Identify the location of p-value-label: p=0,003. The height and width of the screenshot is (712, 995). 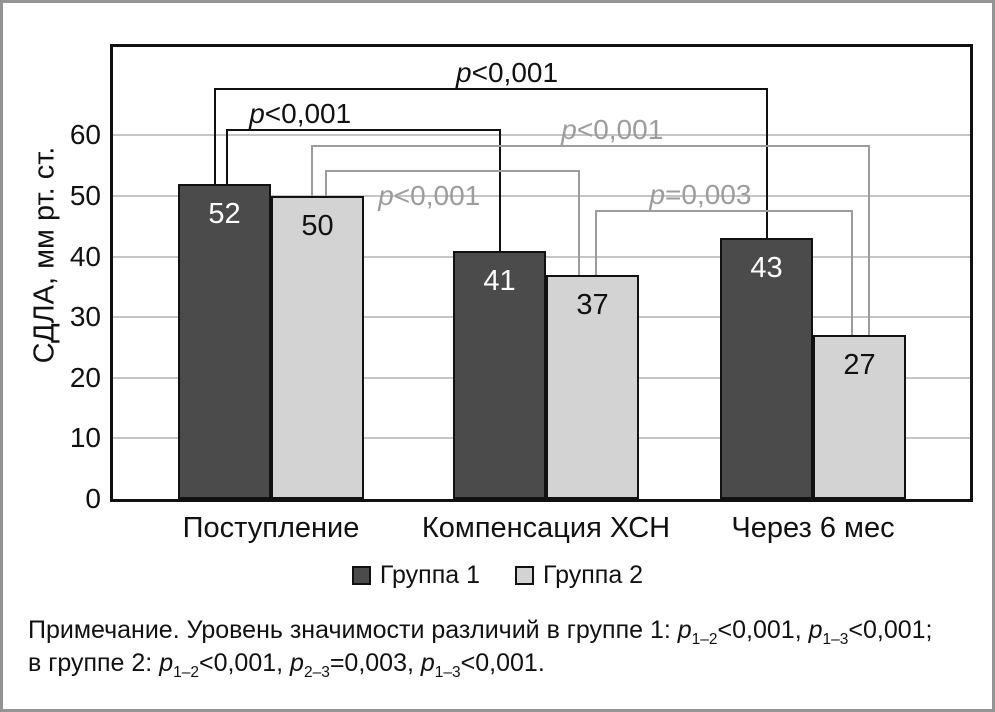
(700, 194).